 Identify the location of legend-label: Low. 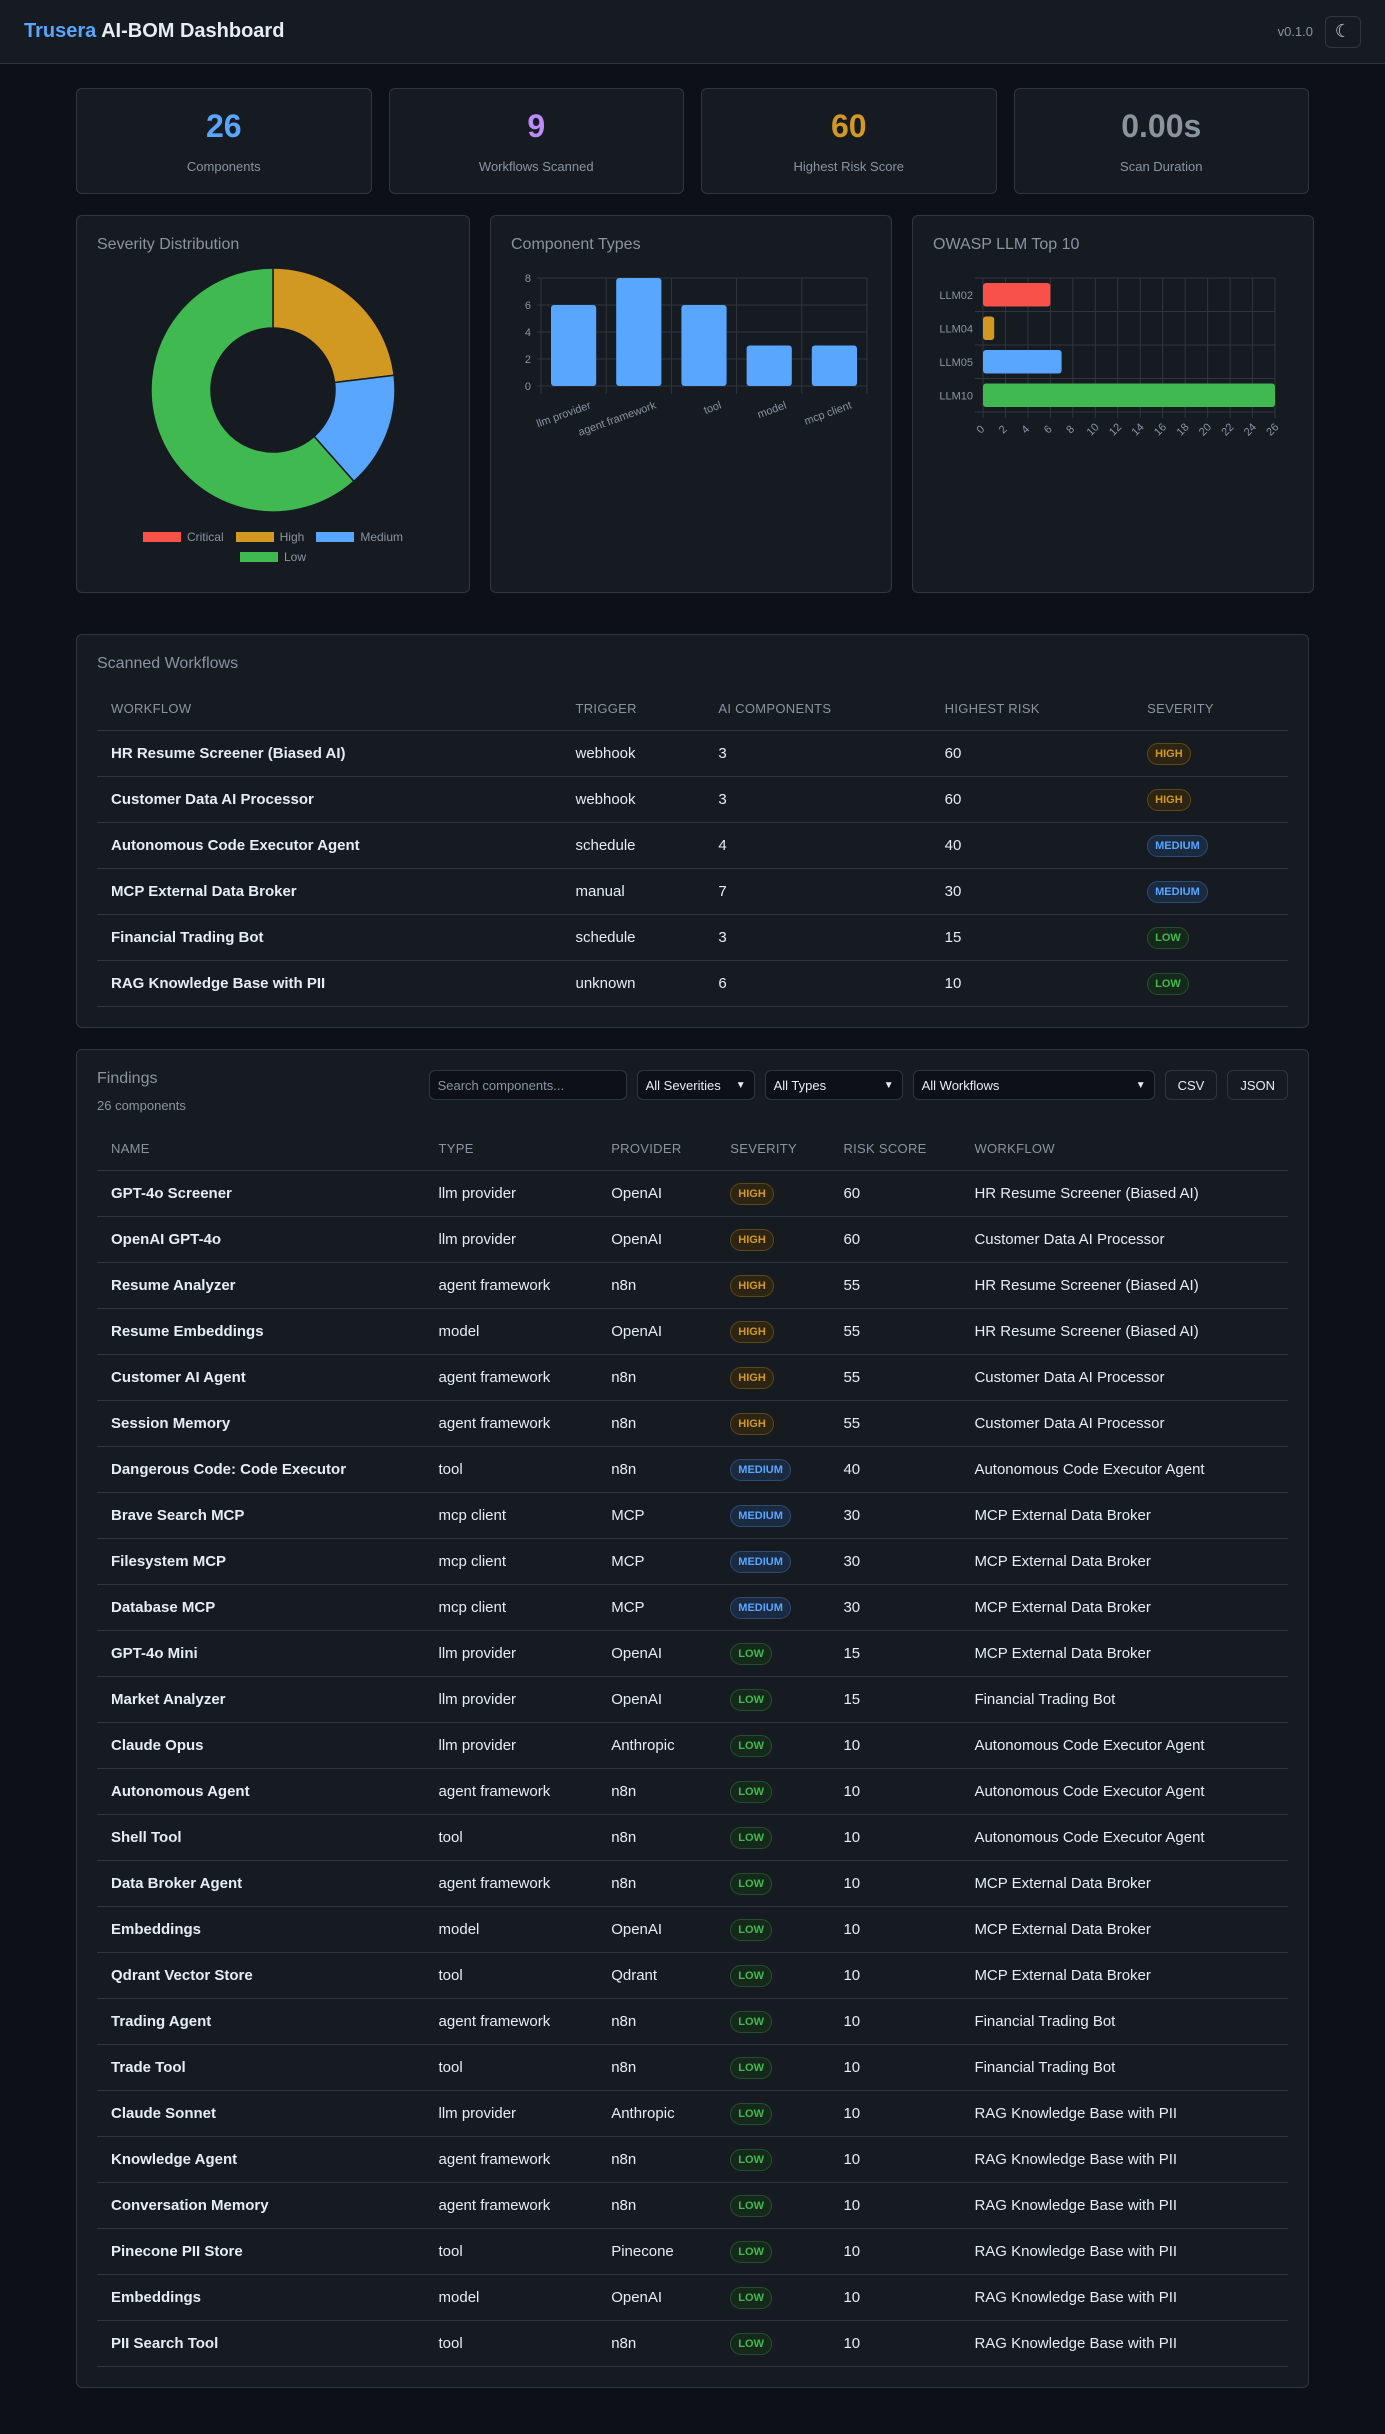
(294, 557).